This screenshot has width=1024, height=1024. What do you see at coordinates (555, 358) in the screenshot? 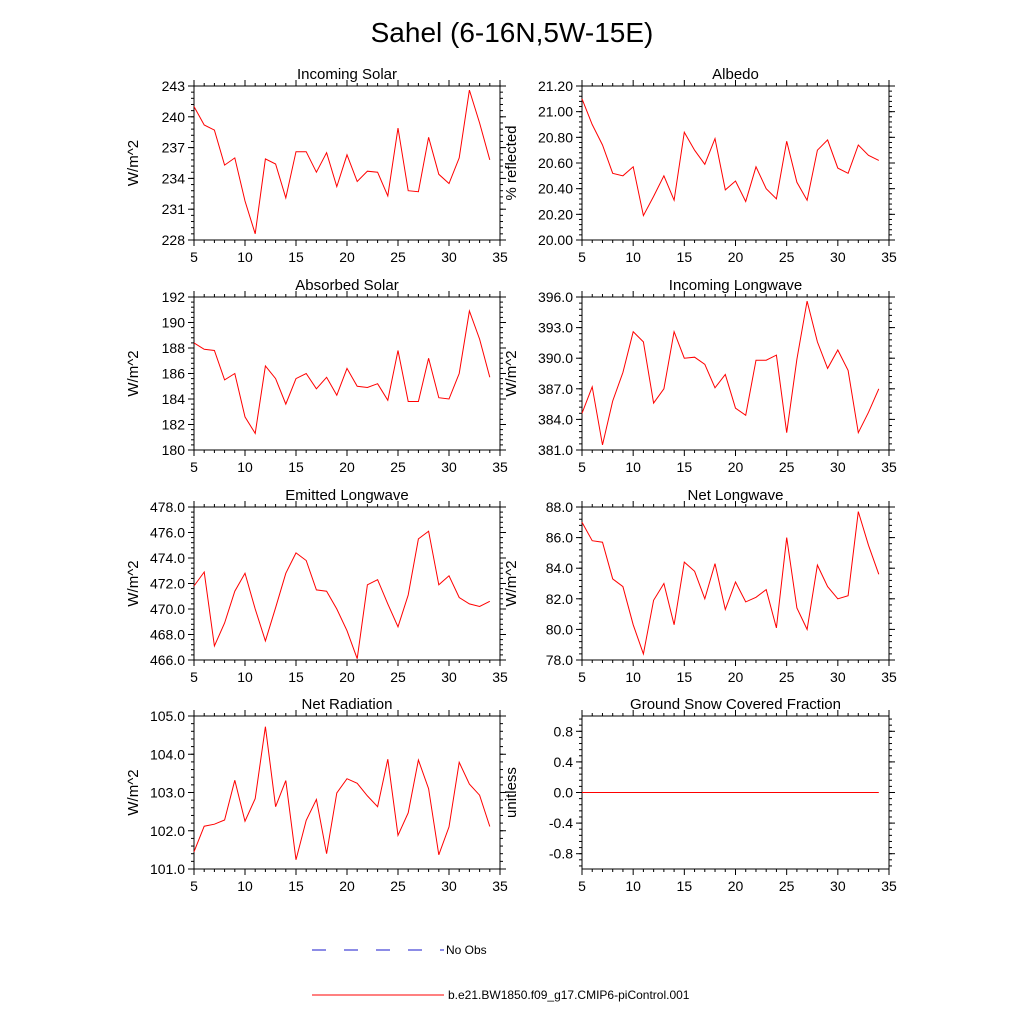
I see `y-tick-label: 390.0` at bounding box center [555, 358].